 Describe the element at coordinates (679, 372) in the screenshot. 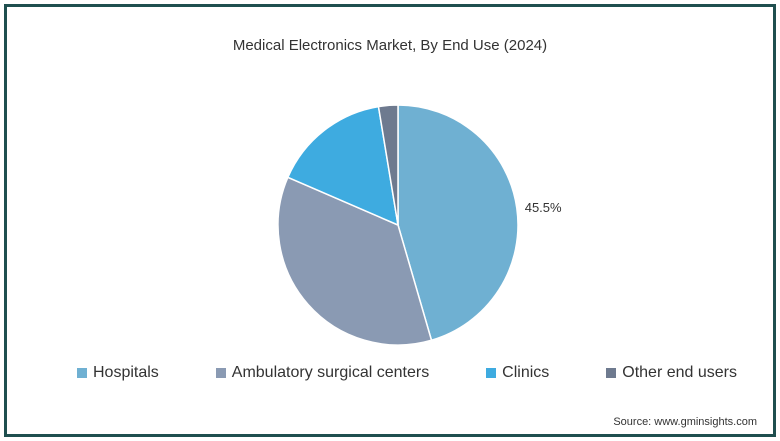

I see `legend-label: Other end users` at that location.